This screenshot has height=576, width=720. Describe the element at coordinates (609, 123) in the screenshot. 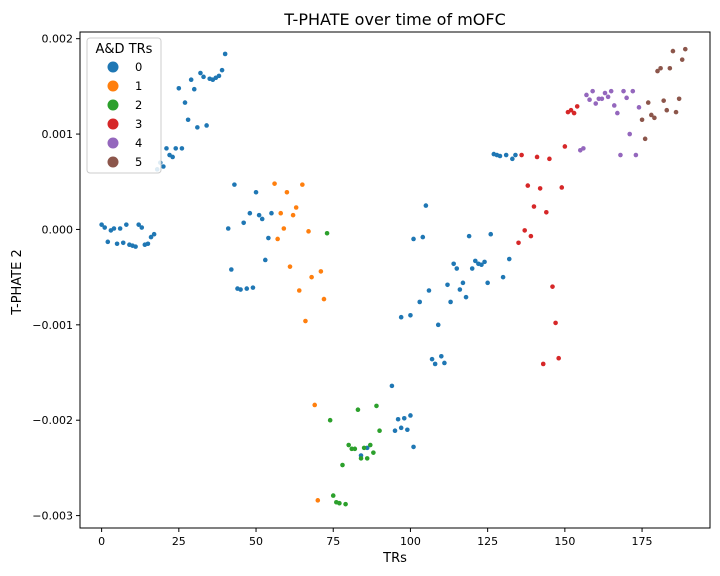

I see `series-4-group` at that location.